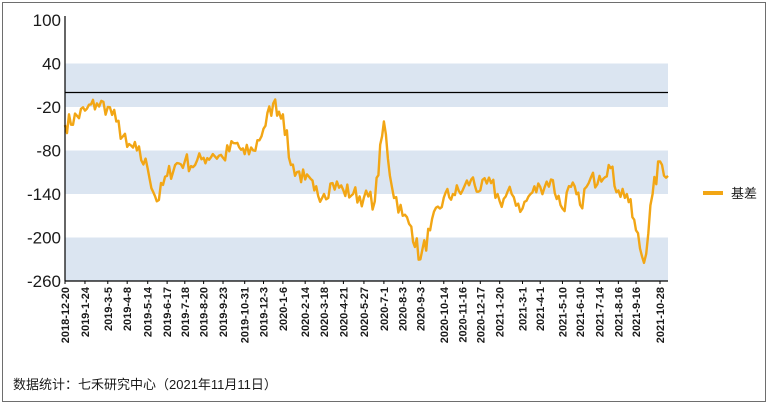 This screenshot has height=406, width=770. I want to click on x-tick-label: 2019-8-20, so click(205, 312).